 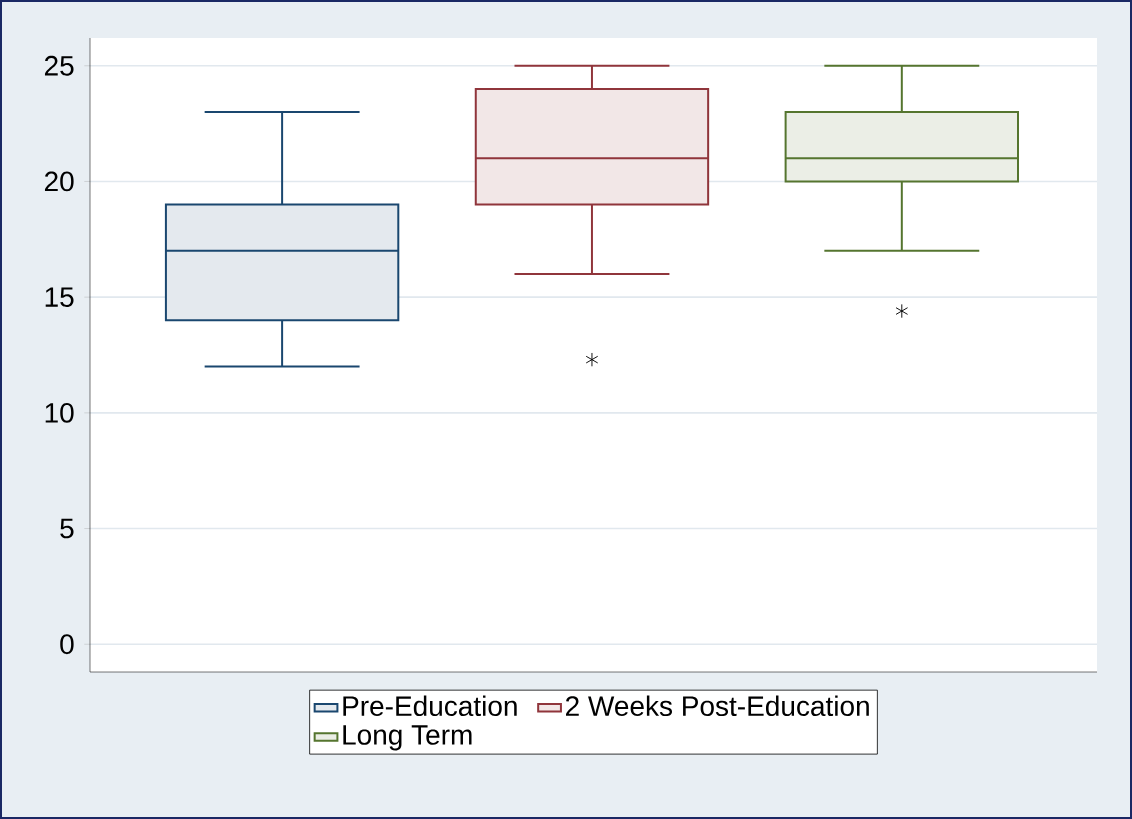 What do you see at coordinates (430, 706) in the screenshot?
I see `legend-label: Pre-Education` at bounding box center [430, 706].